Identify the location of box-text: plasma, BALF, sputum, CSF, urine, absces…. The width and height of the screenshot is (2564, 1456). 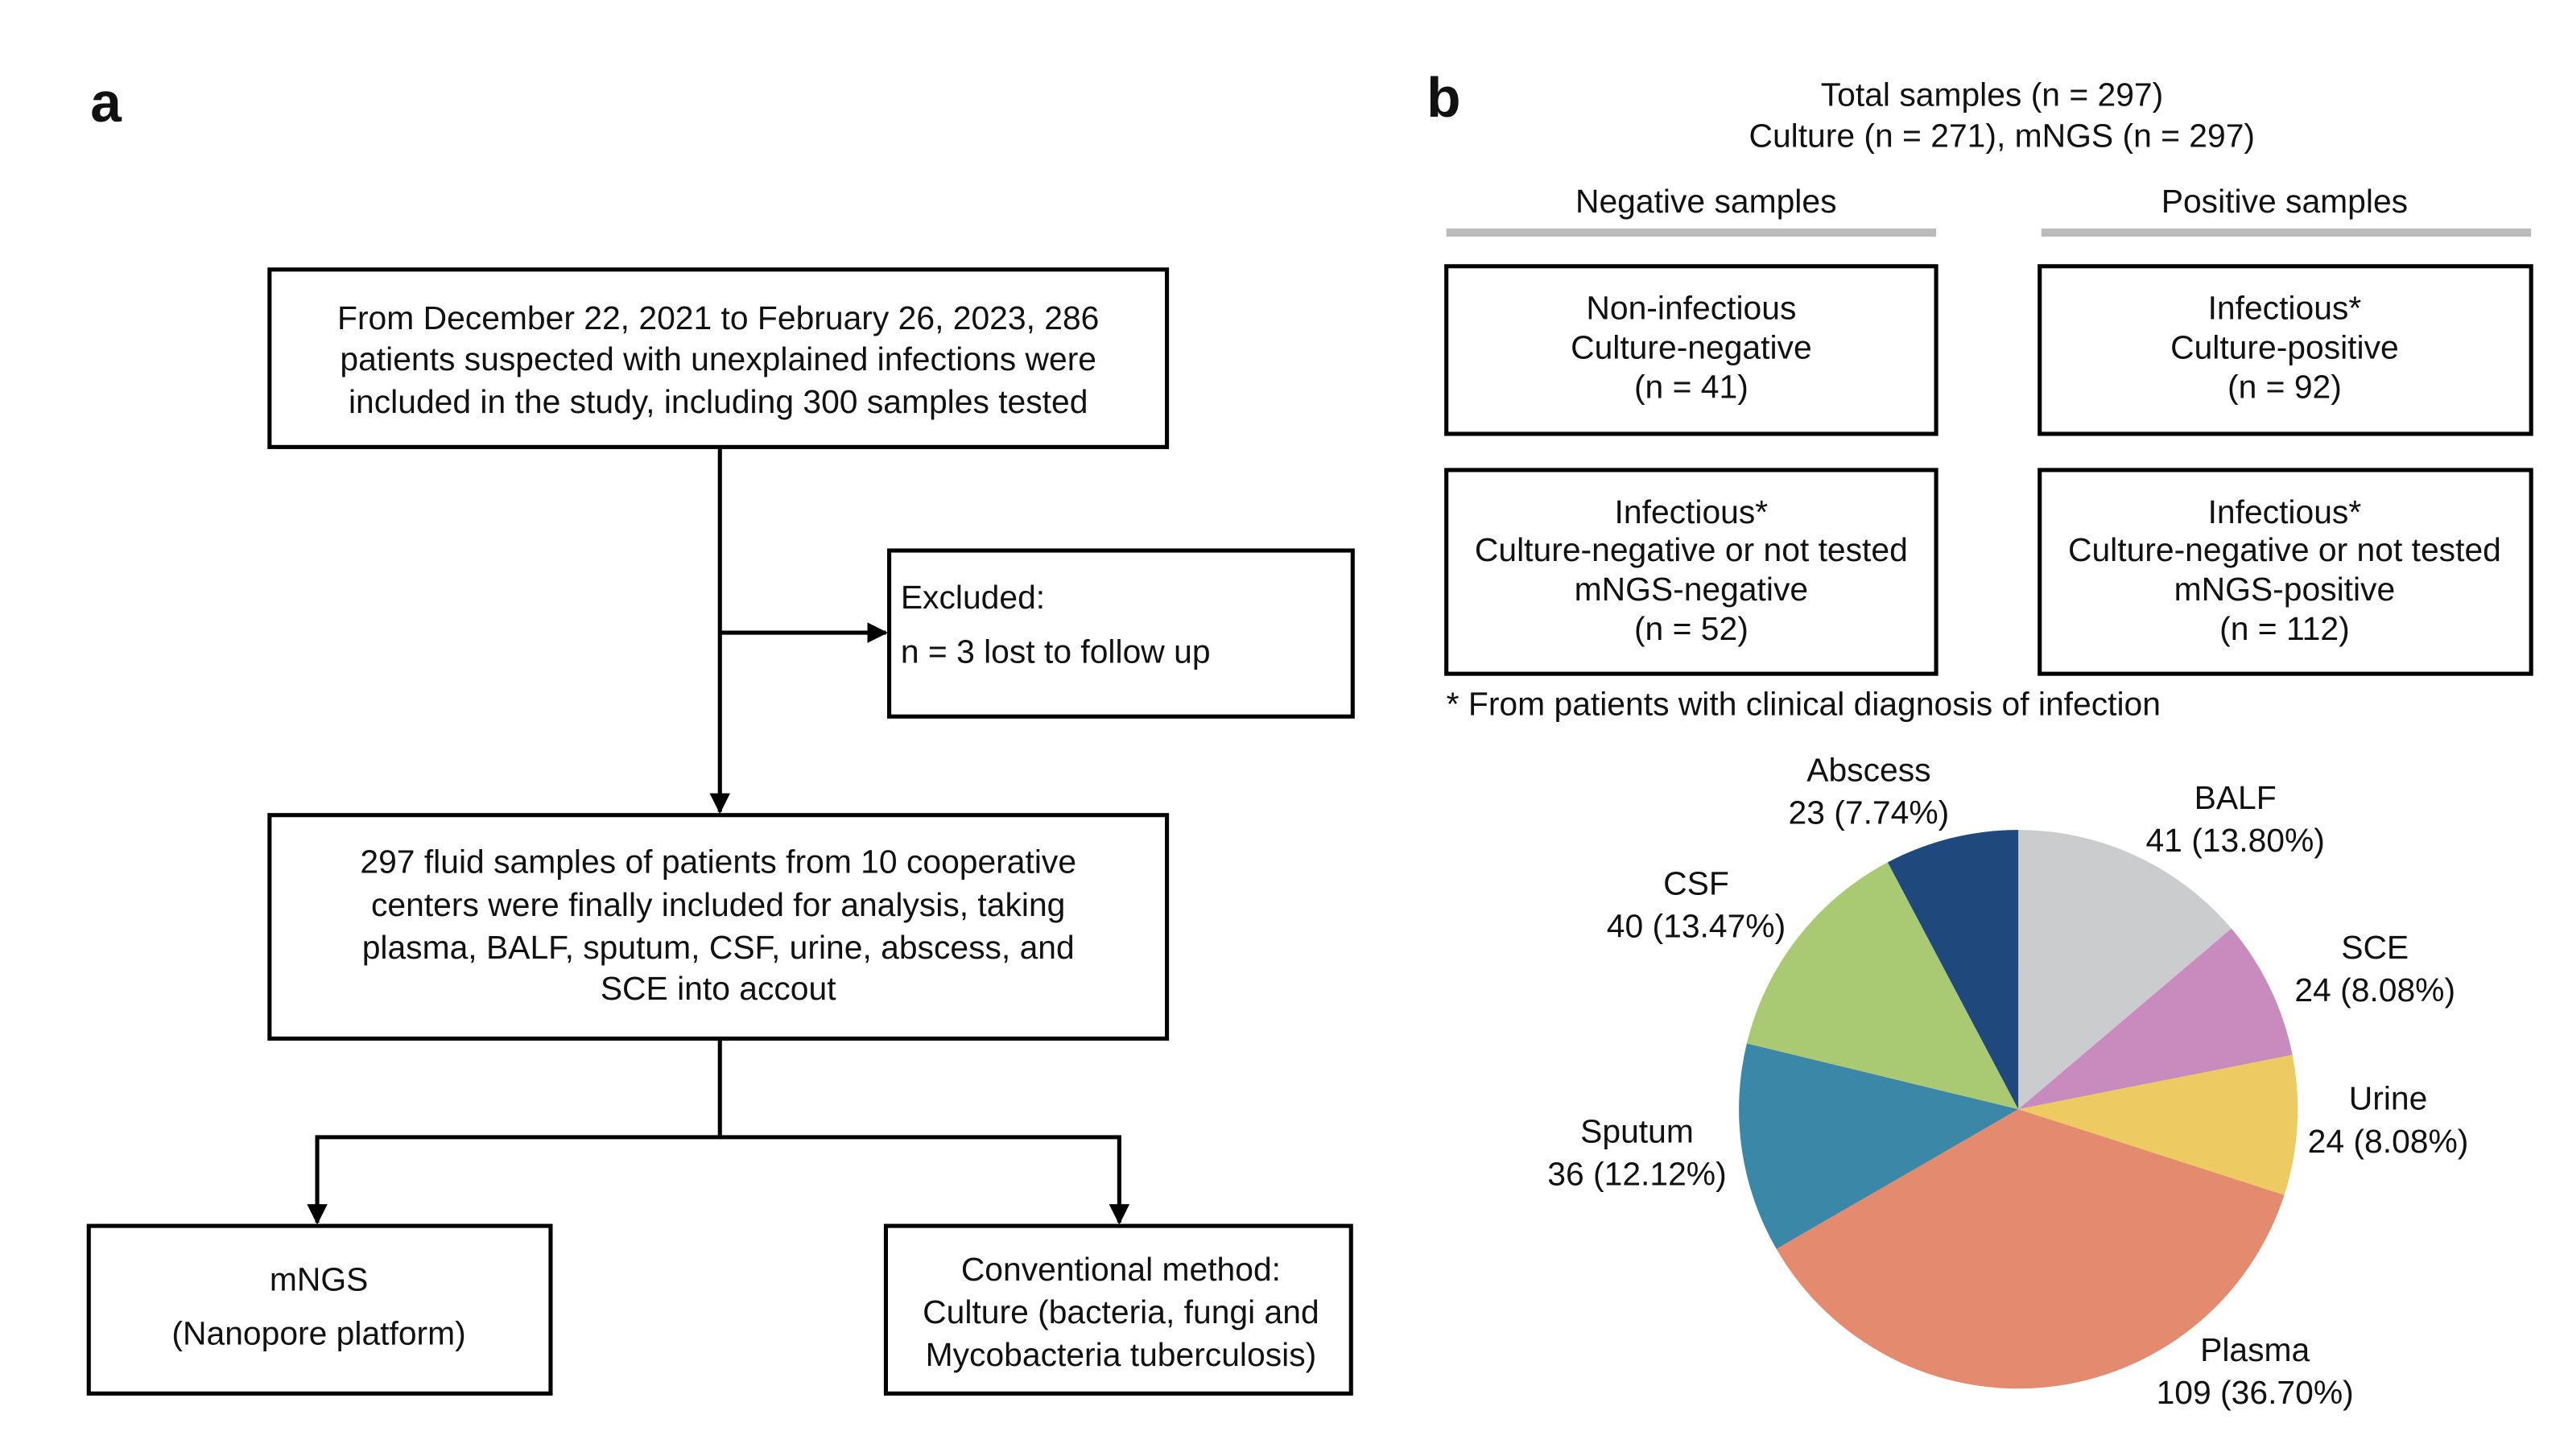
(718, 947).